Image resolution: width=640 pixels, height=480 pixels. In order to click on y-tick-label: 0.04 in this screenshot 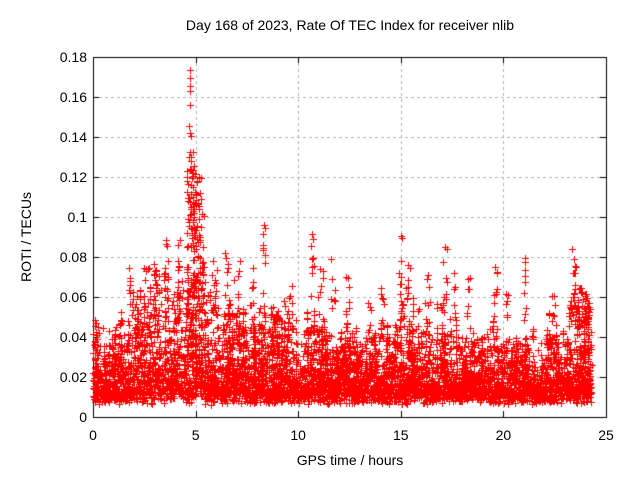, I will do `click(73, 337)`.